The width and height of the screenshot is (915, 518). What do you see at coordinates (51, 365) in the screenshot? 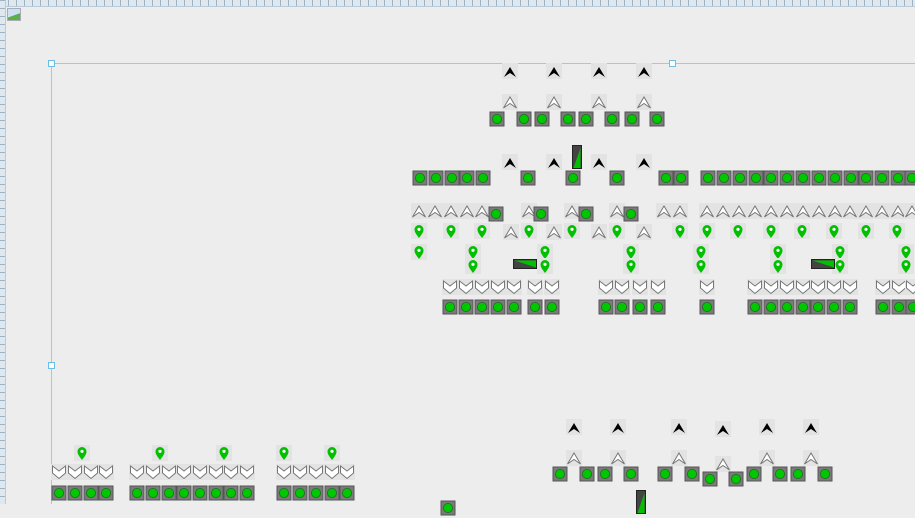
I see `resize-handle` at bounding box center [51, 365].